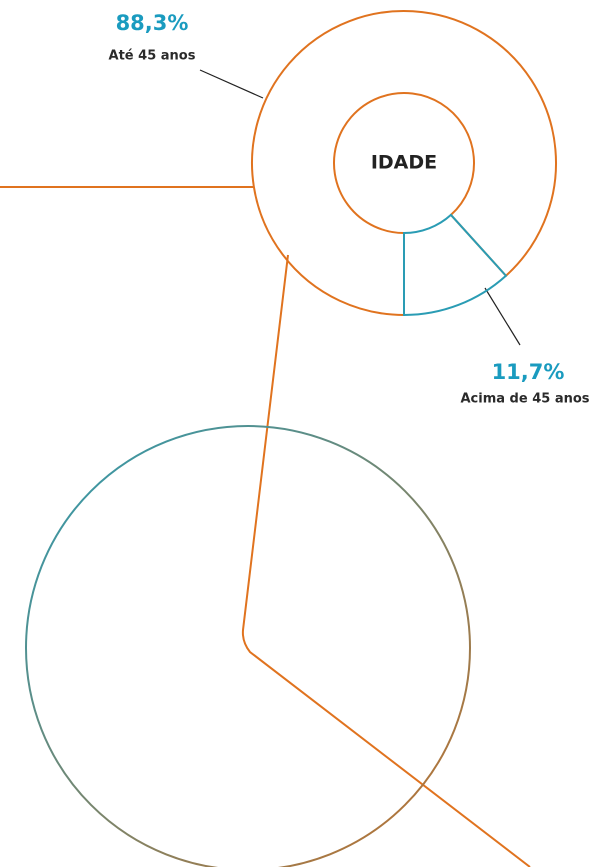 This screenshot has width=611, height=867. I want to click on chart-title: IDADE, so click(404, 163).